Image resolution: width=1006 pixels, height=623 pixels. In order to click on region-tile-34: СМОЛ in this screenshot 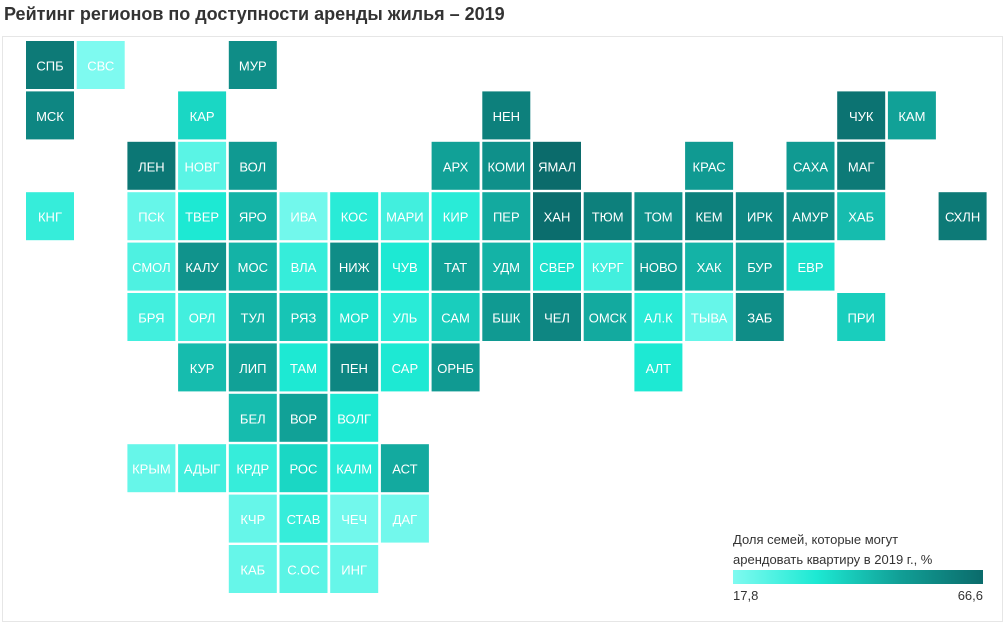, I will do `click(151, 266)`.